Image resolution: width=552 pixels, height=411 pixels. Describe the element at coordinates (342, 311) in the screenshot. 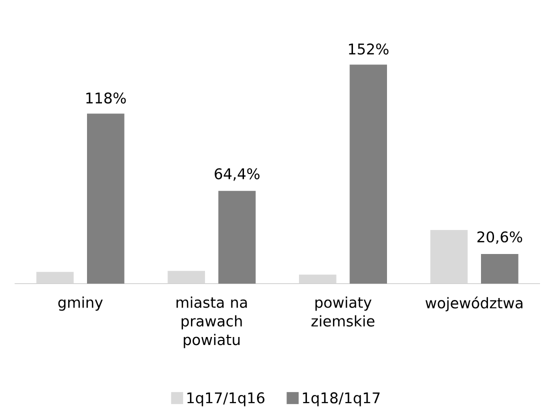

I see `x-tick-label: powiaty ziemskie` at that location.